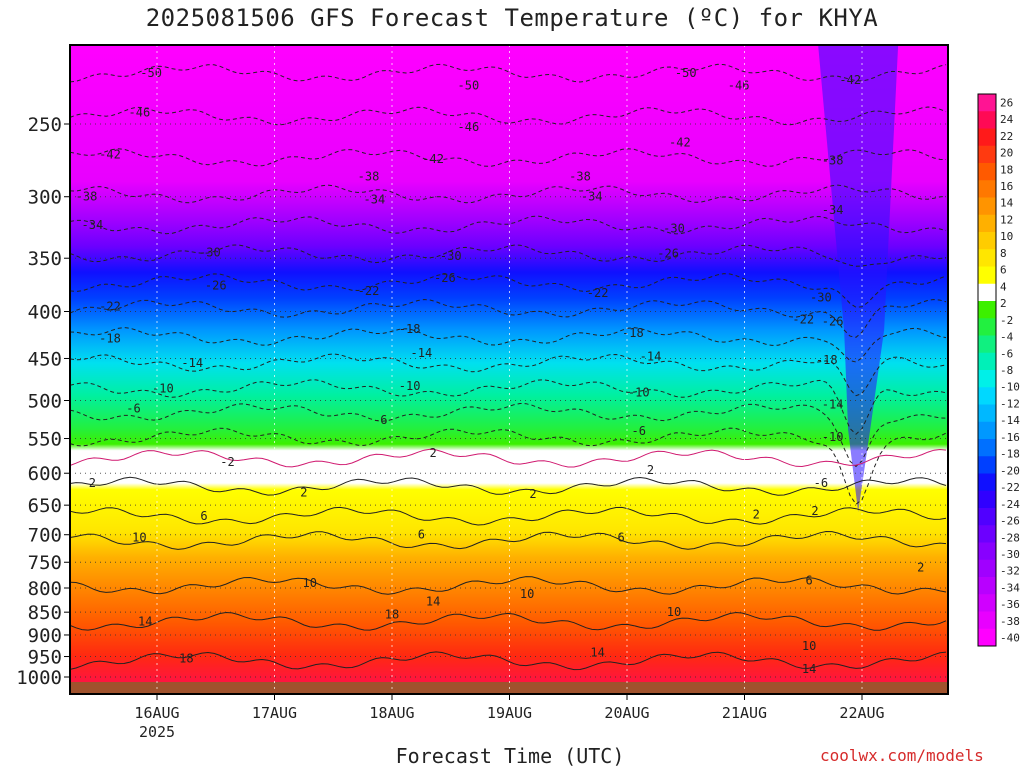 The width and height of the screenshot is (1024, 768). I want to click on colorbar-label: -32, so click(1010, 571).